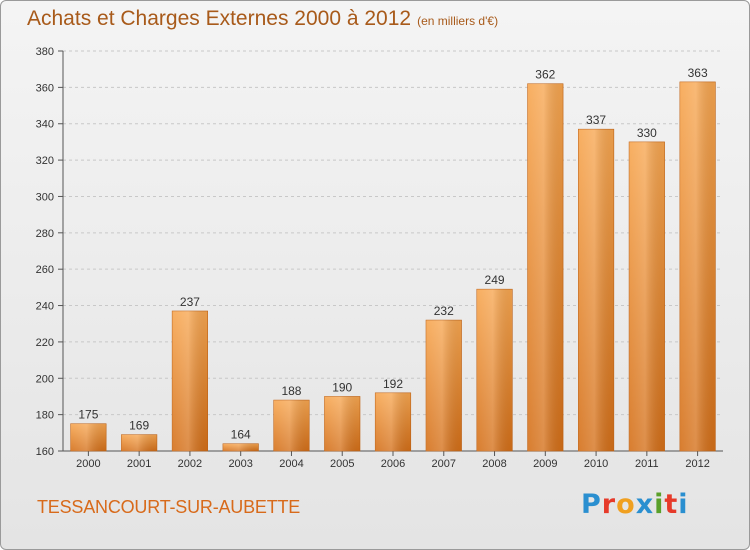  Describe the element at coordinates (495, 280) in the screenshot. I see `bar-value-label: 249` at that location.